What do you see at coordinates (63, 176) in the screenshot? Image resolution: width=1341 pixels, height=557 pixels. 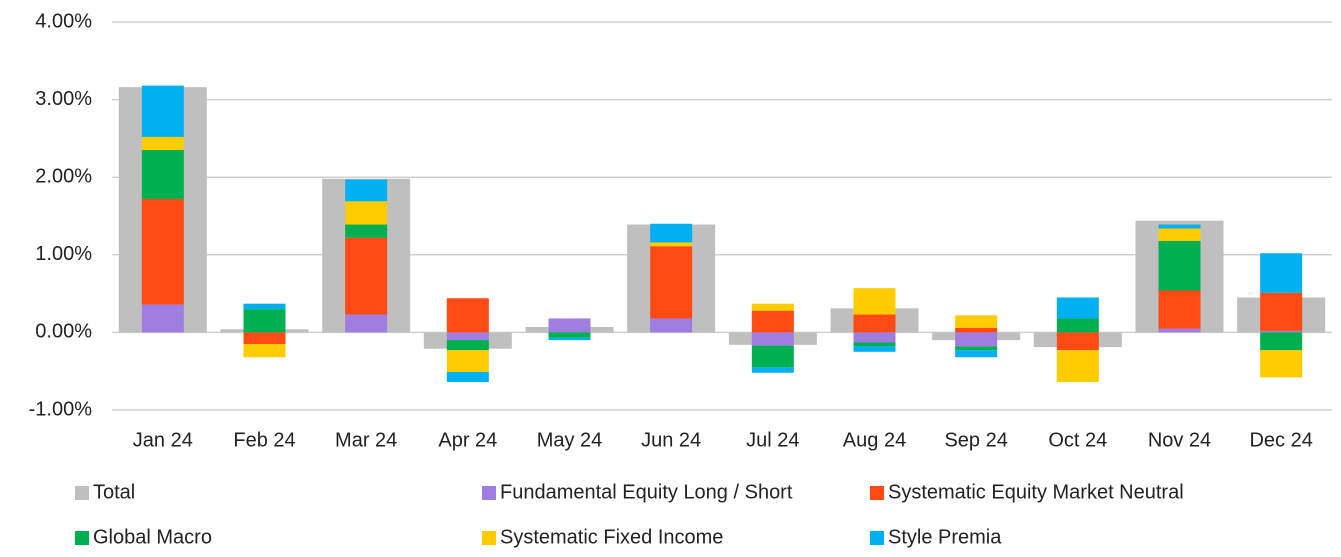 I see `y-tick-label: 2.00%` at bounding box center [63, 176].